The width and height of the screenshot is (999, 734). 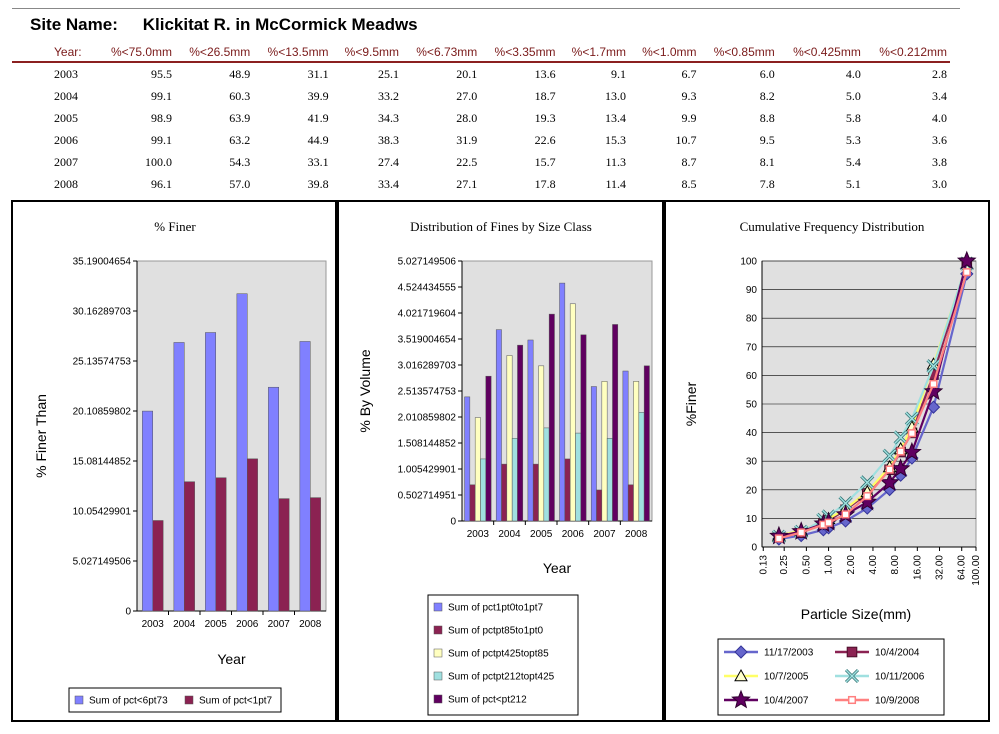 What do you see at coordinates (545, 139) in the screenshot?
I see `table-cell: 22.6` at bounding box center [545, 139].